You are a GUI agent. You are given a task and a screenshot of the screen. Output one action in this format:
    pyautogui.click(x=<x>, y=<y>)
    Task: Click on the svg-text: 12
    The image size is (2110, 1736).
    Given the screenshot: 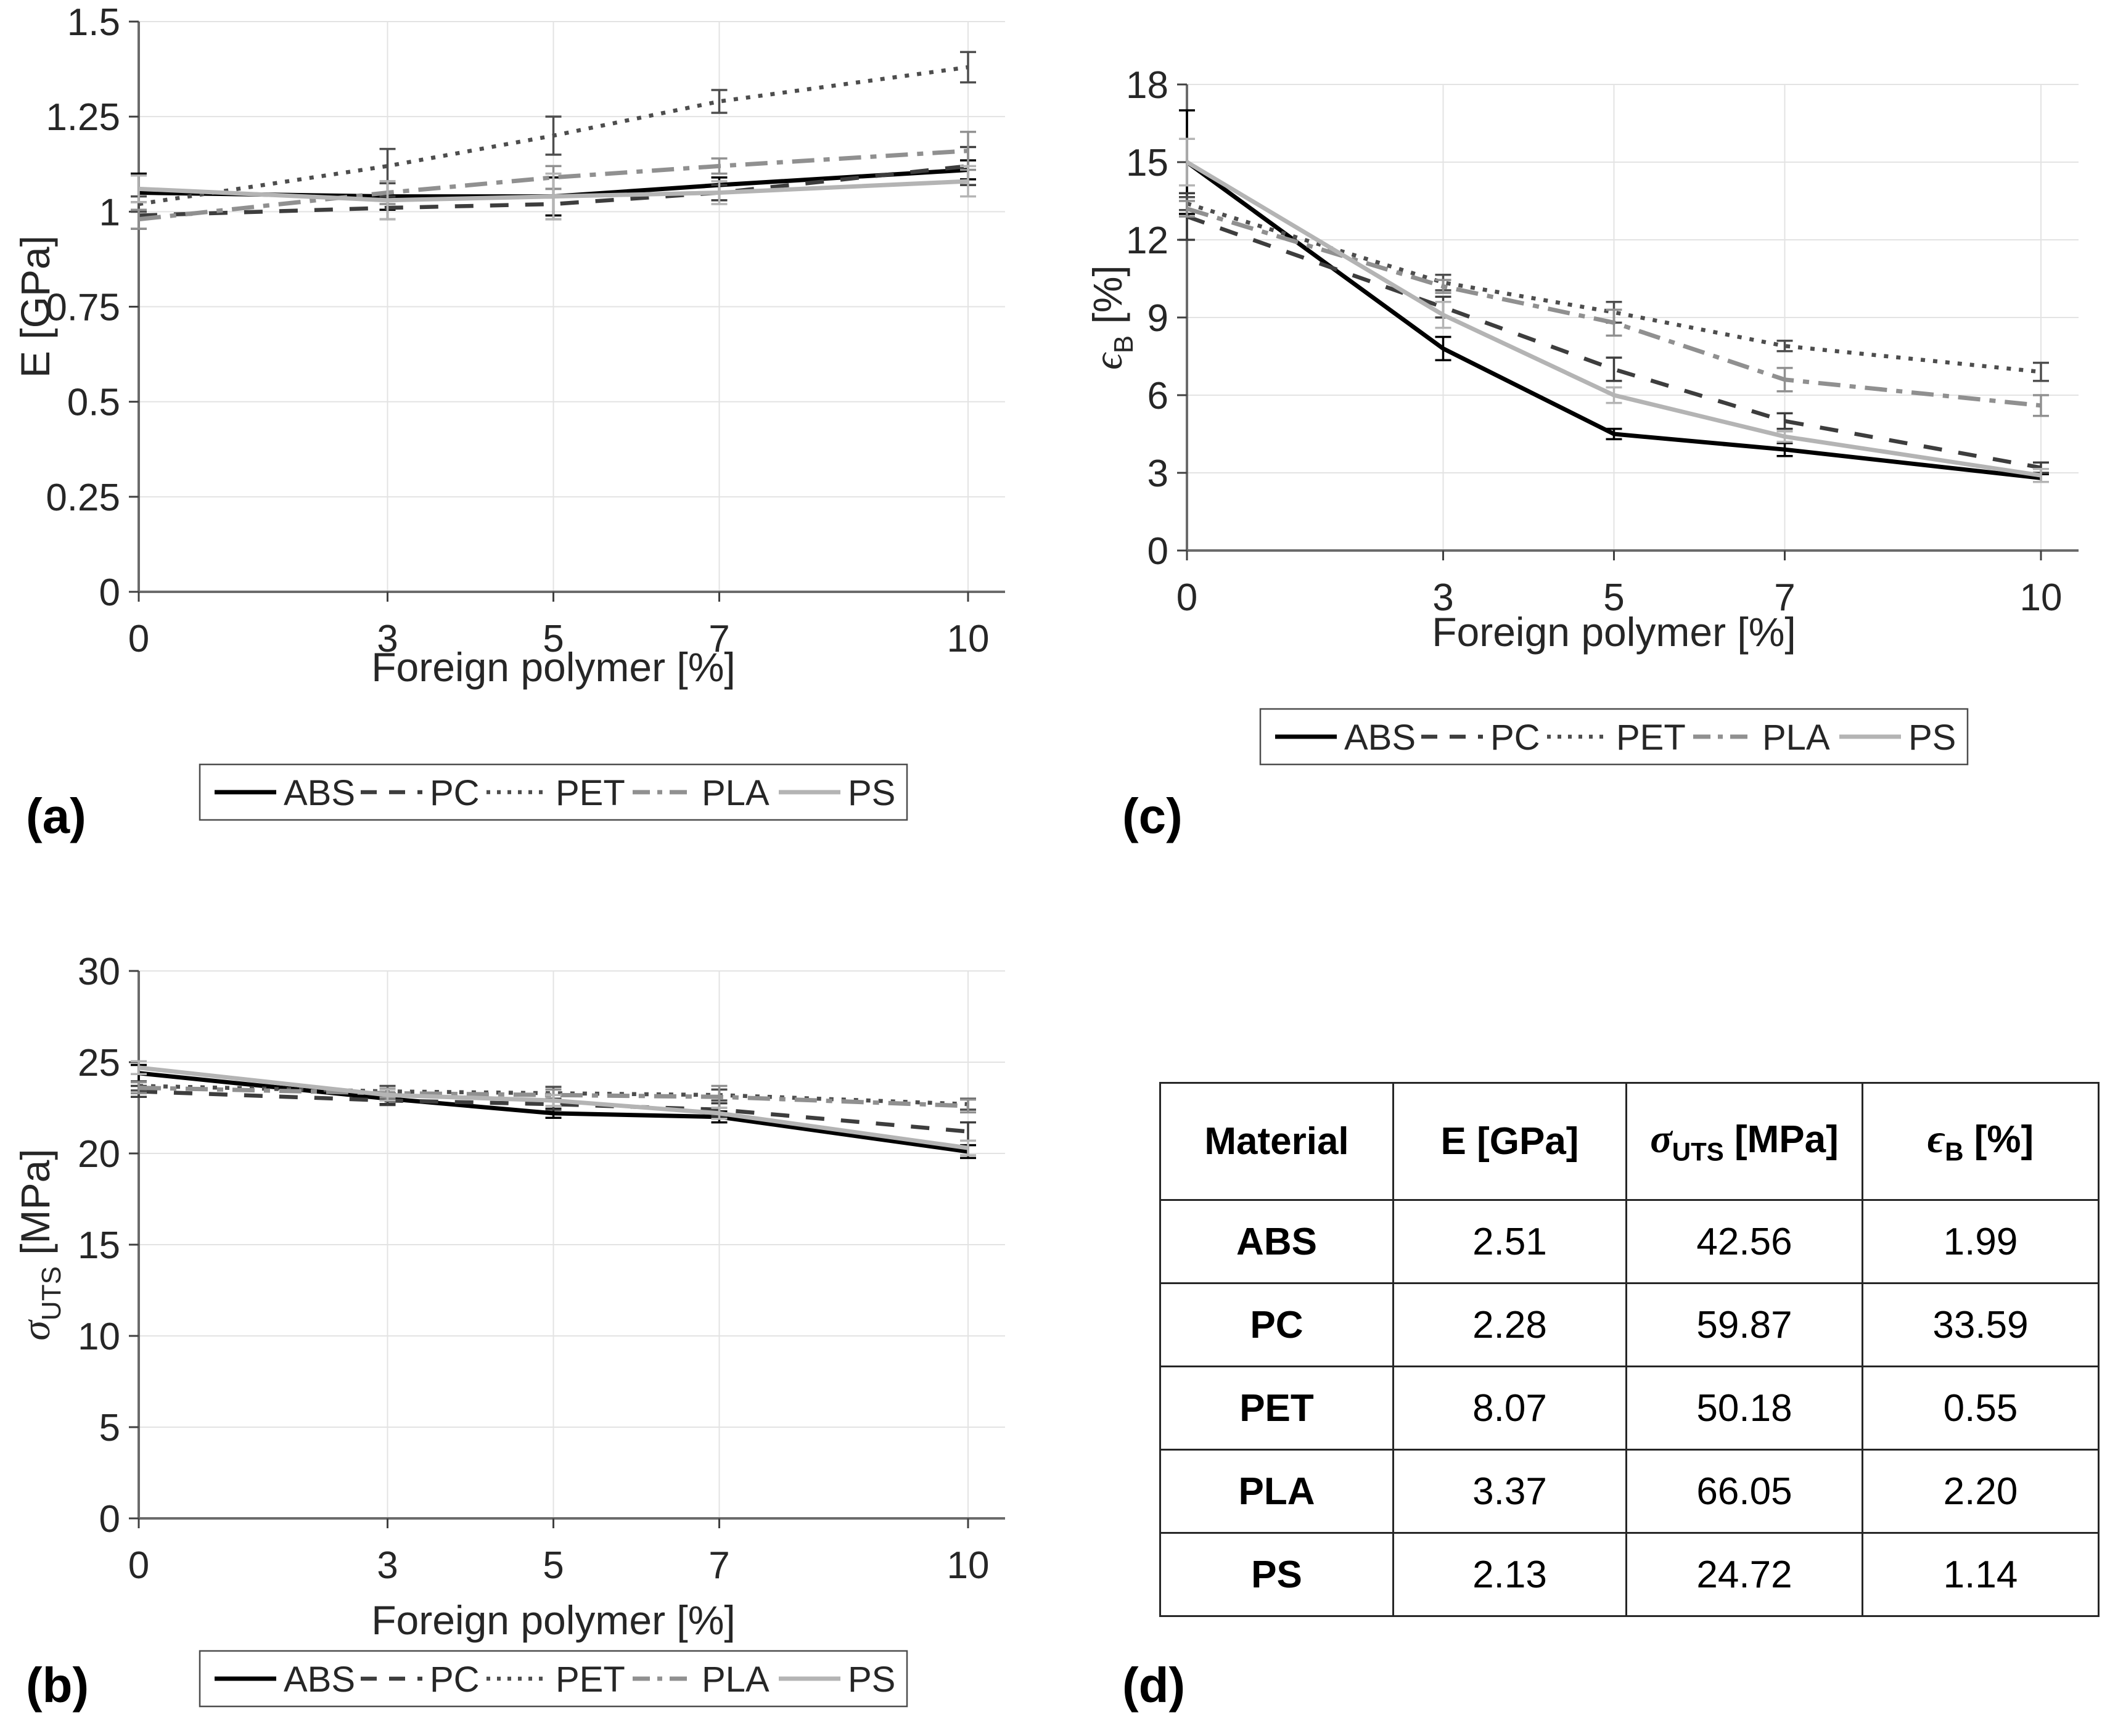 What is the action you would take?
    pyautogui.click(x=1147, y=240)
    